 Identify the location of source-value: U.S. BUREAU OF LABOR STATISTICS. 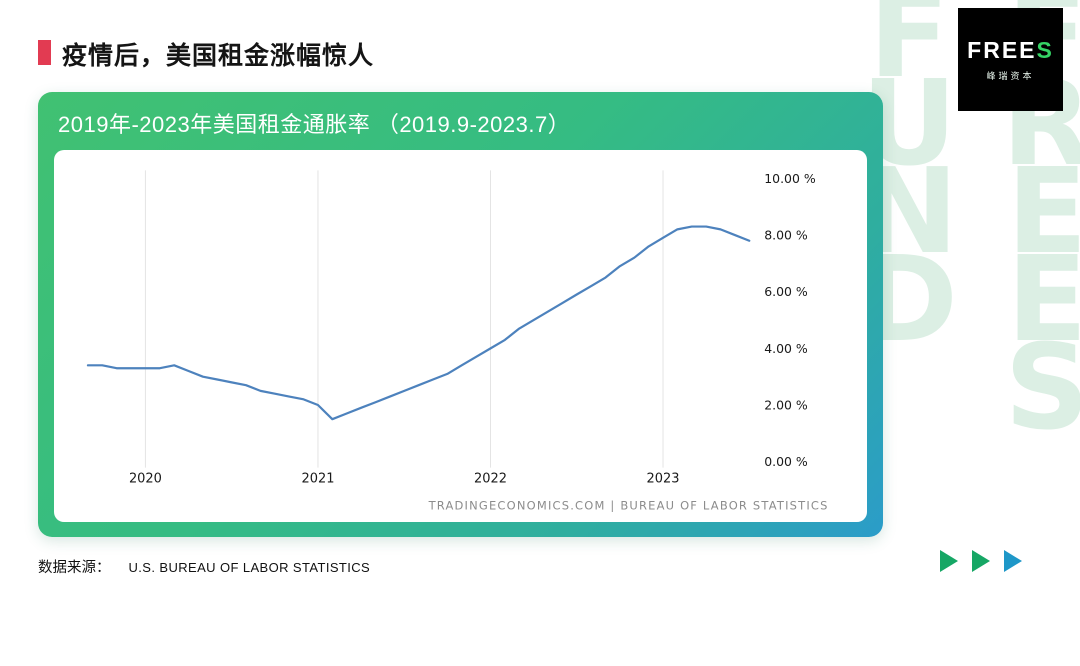
(249, 567).